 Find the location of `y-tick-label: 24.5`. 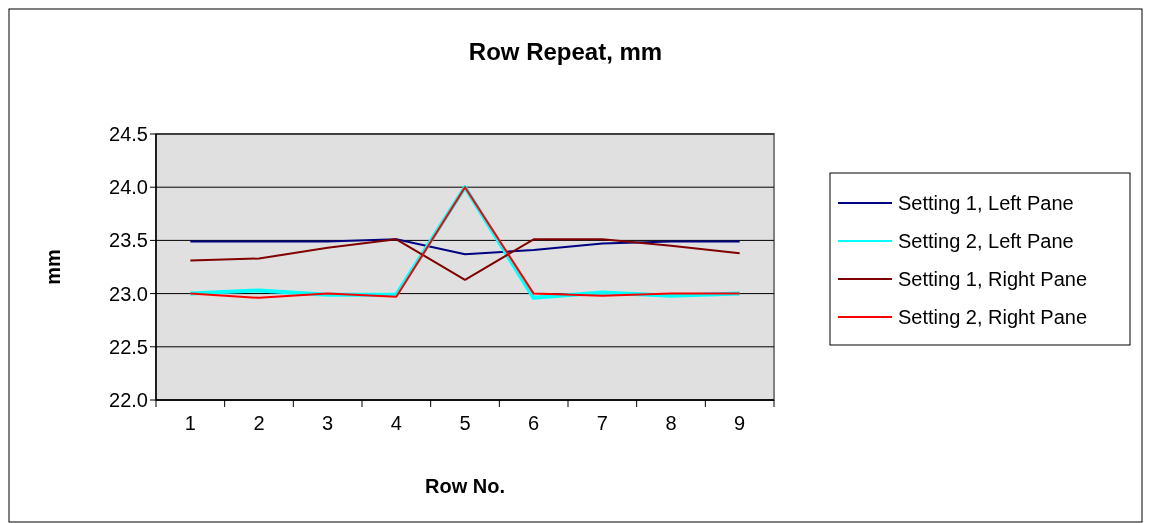

y-tick-label: 24.5 is located at coordinates (128, 134).